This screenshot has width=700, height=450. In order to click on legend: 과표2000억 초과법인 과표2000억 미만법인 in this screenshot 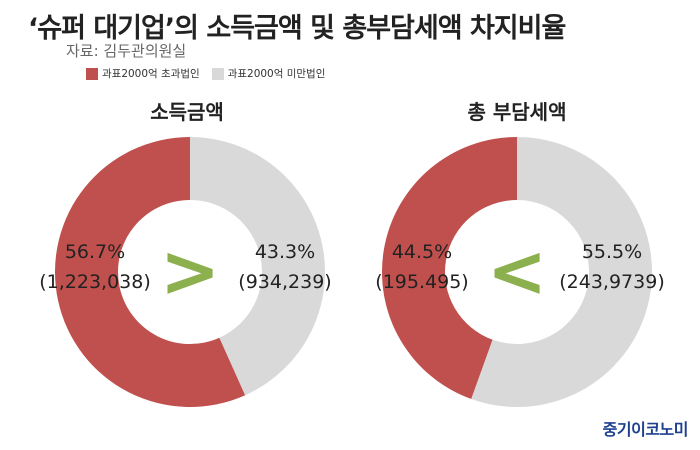, I will do `click(208, 73)`.